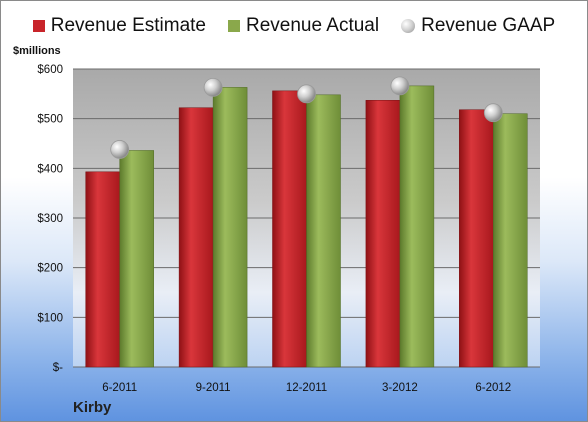  I want to click on gaap-marker-6-2011, so click(120, 149).